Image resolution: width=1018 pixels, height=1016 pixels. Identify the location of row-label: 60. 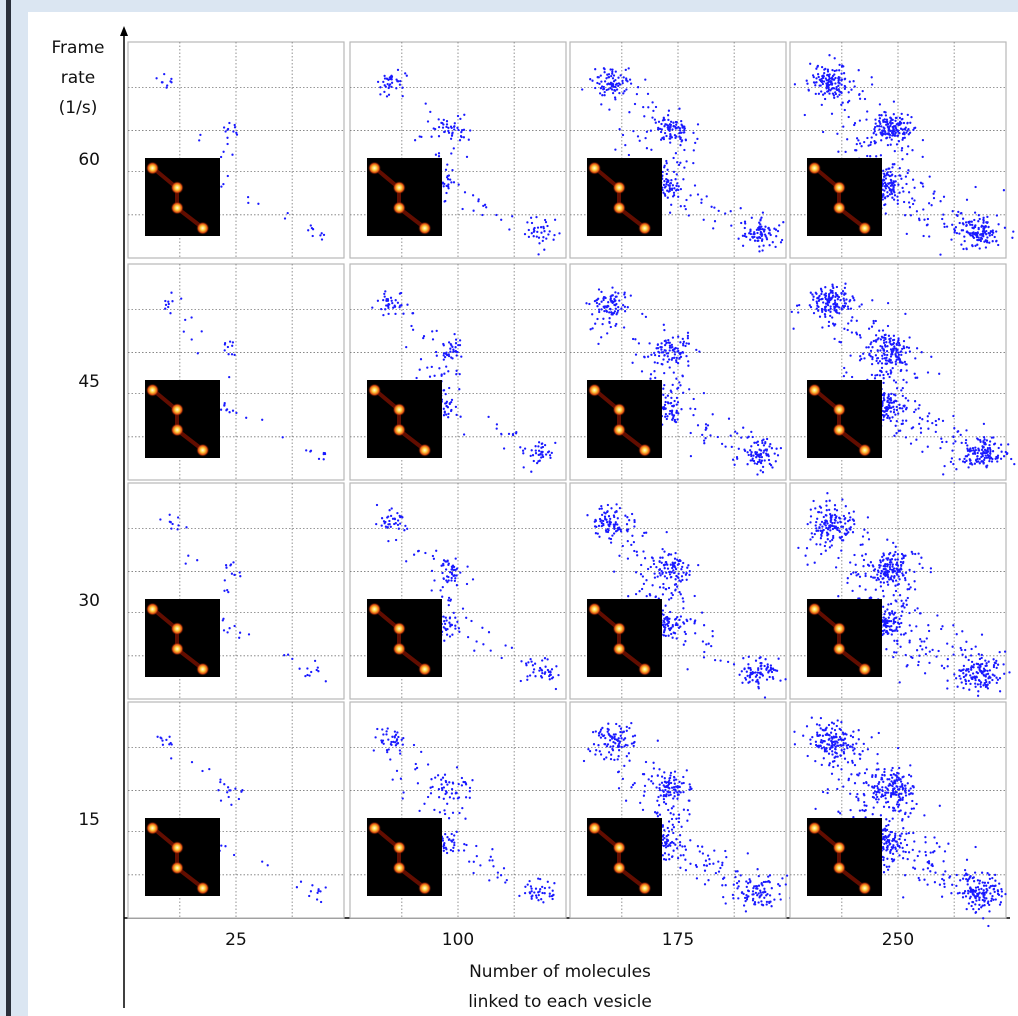
(89, 160).